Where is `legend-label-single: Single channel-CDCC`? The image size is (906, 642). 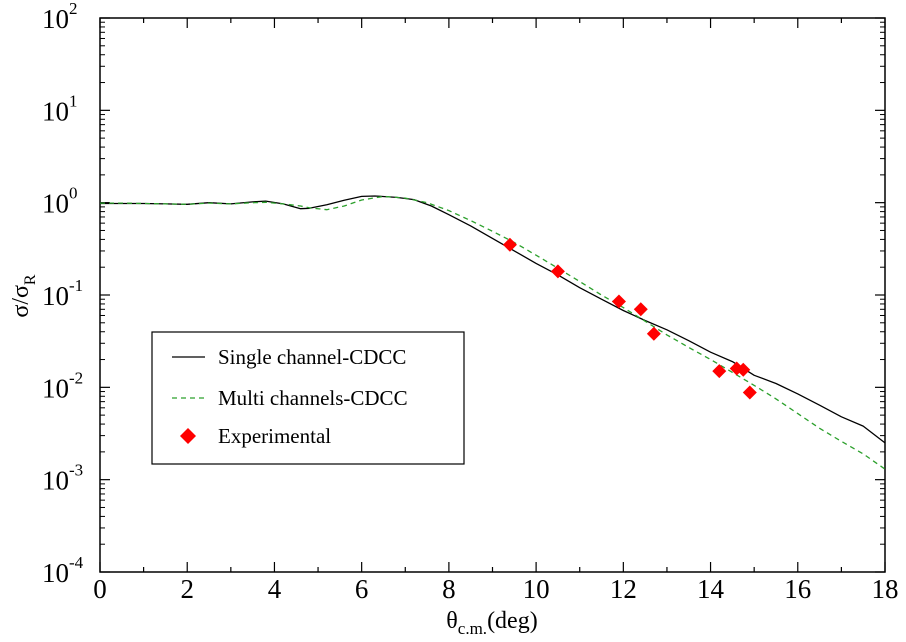 legend-label-single: Single channel-CDCC is located at coordinates (312, 357).